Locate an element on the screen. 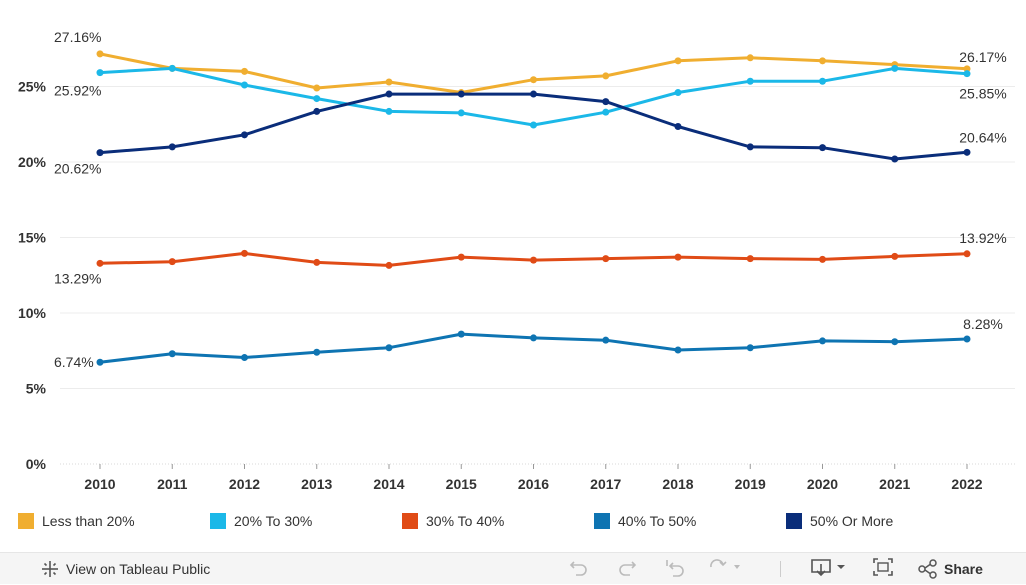 This screenshot has height=585, width=1026. data-label: 27.16% is located at coordinates (77, 37).